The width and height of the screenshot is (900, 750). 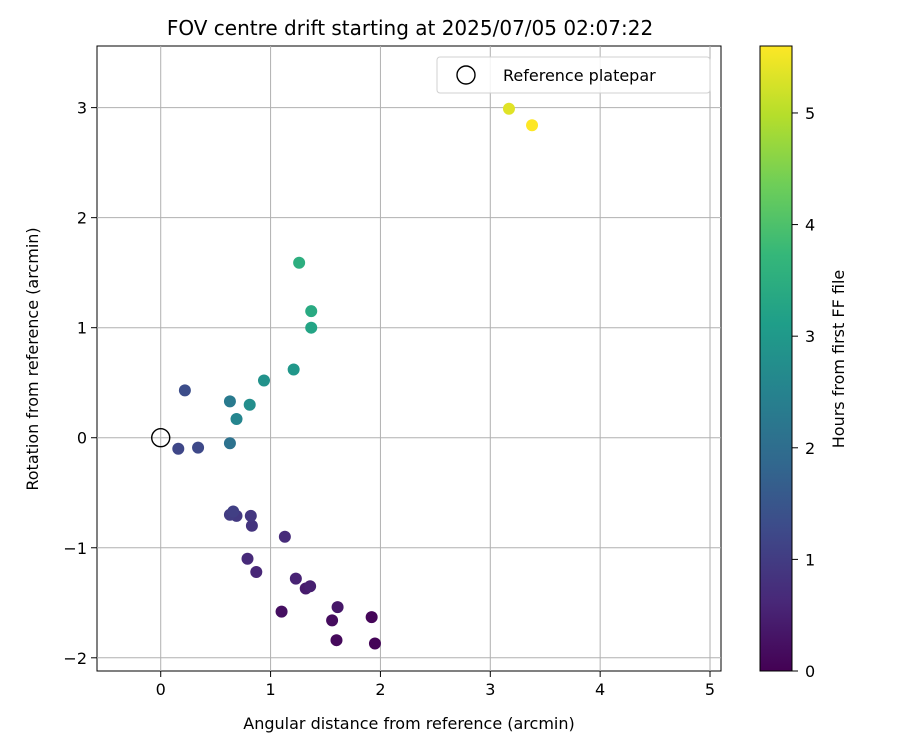 I want to click on y-ticks: −2 −1 0 1 2 3, so click(x=80, y=383).